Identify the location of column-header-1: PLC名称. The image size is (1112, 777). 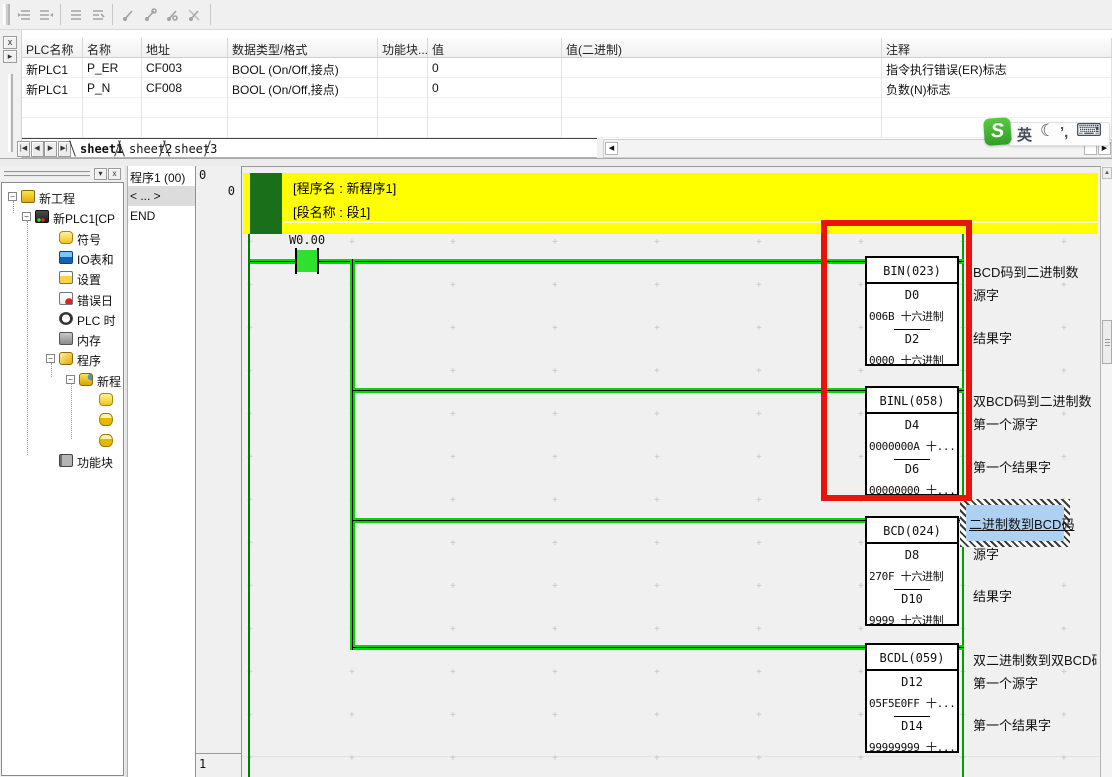
(52, 48).